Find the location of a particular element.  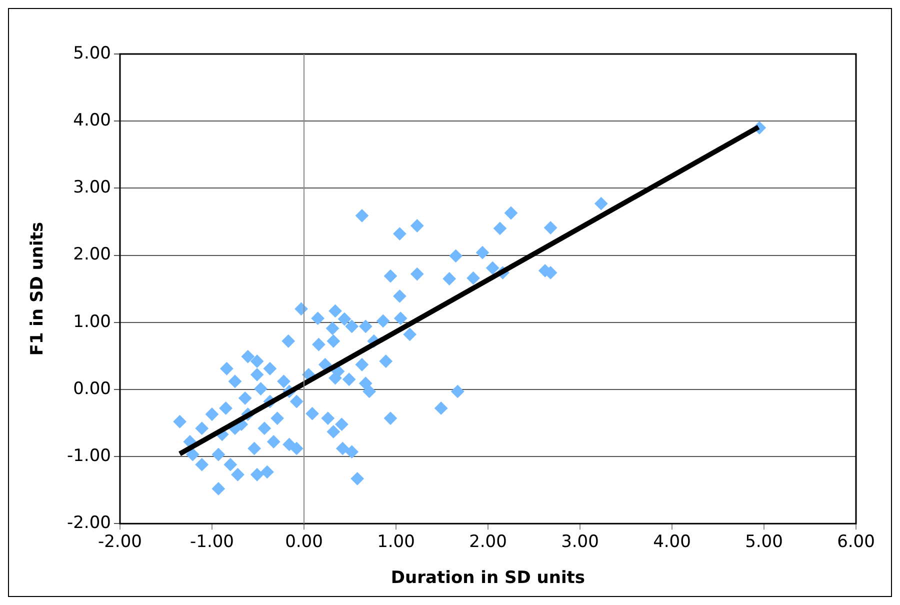

x-tick-label: 5.00 is located at coordinates (764, 542).